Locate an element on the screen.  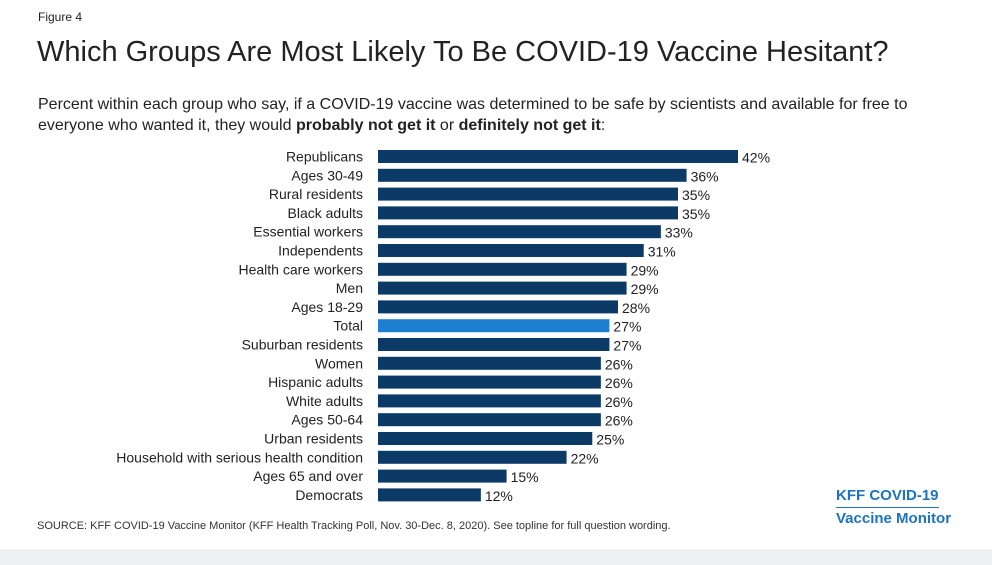
value-label: 15% is located at coordinates (525, 477).